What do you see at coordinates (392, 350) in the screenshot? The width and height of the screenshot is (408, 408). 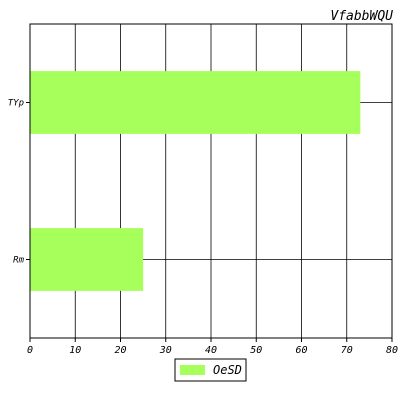 I see `x-tick-label: 80` at bounding box center [392, 350].